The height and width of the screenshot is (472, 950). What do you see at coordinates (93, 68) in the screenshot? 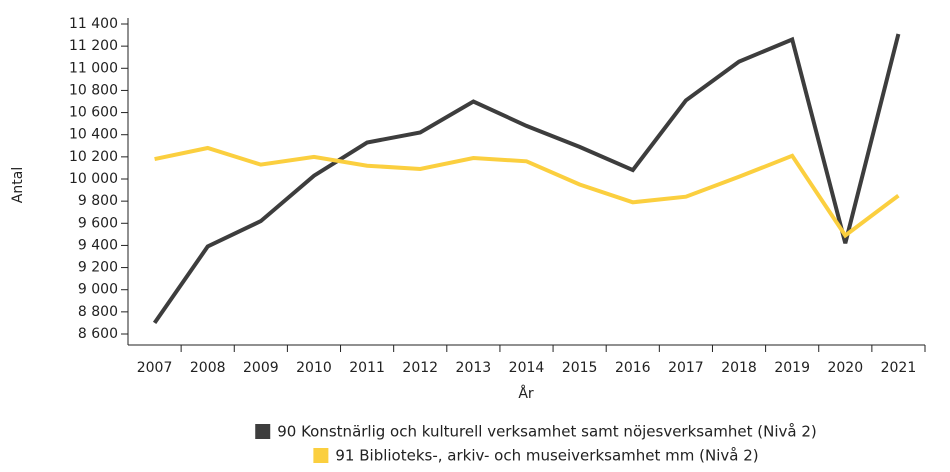
I see `y-tick-label: 11 000` at bounding box center [93, 68].